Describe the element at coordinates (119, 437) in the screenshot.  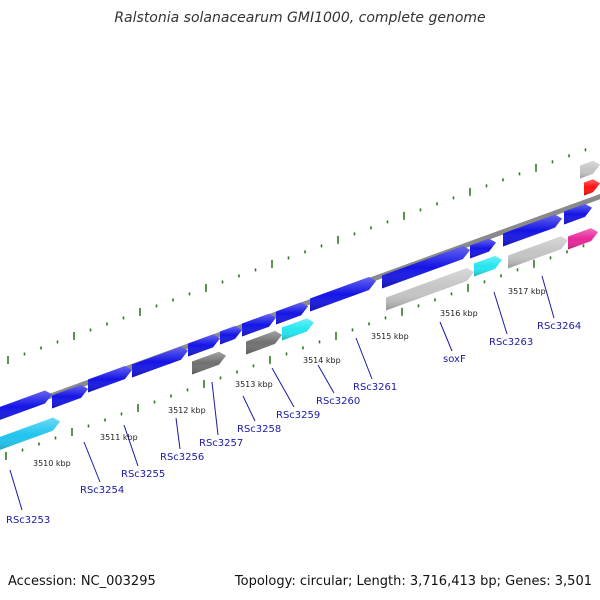
I see `scale-label: 3511 kbp` at that location.